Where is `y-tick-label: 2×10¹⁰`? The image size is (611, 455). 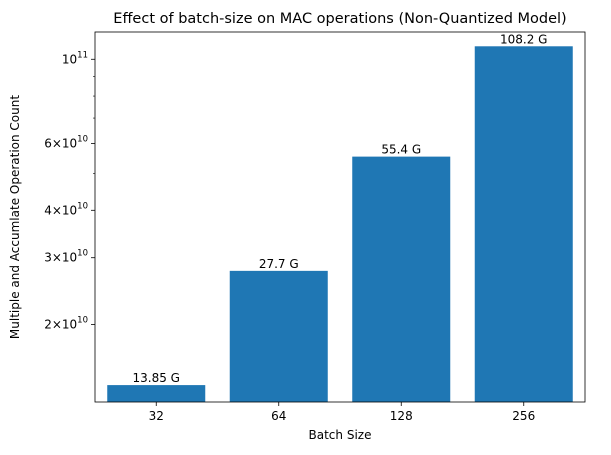
y-tick-label: 2×10¹⁰ is located at coordinates (66, 324).